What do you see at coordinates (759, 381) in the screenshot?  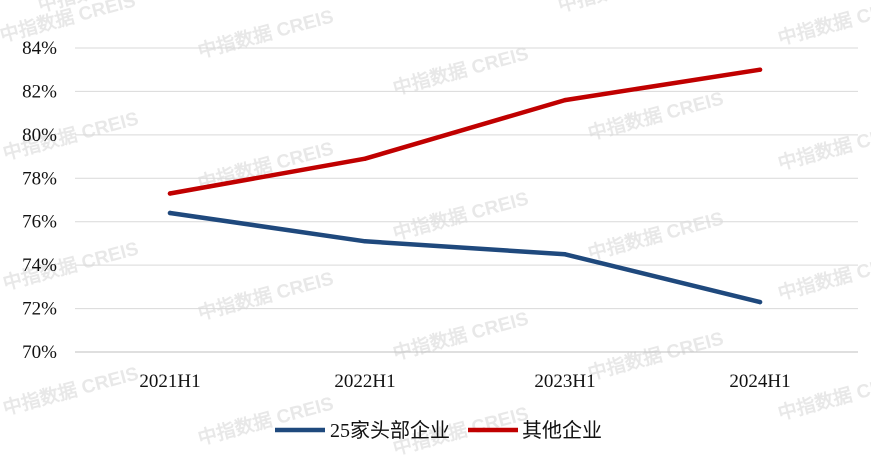 I see `x-tick-label: 2024H1` at bounding box center [759, 381].